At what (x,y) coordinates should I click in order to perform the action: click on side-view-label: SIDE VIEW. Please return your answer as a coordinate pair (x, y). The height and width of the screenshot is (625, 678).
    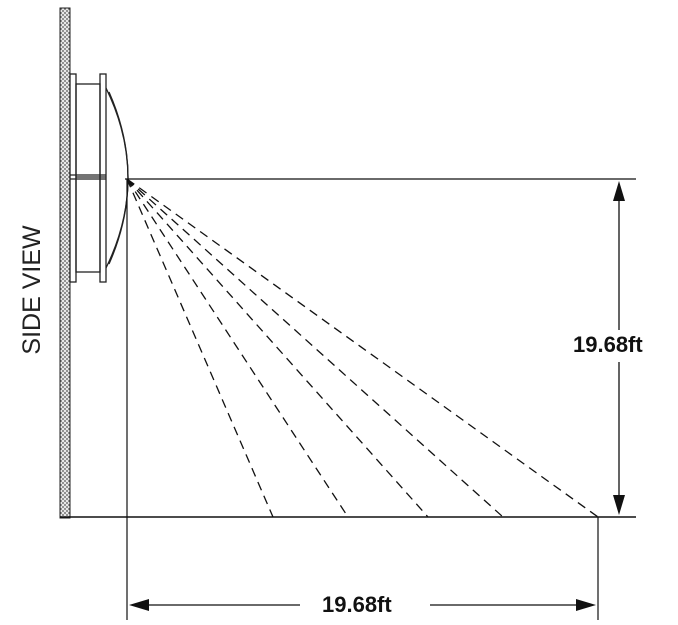
    Looking at the image, I should click on (32, 289).